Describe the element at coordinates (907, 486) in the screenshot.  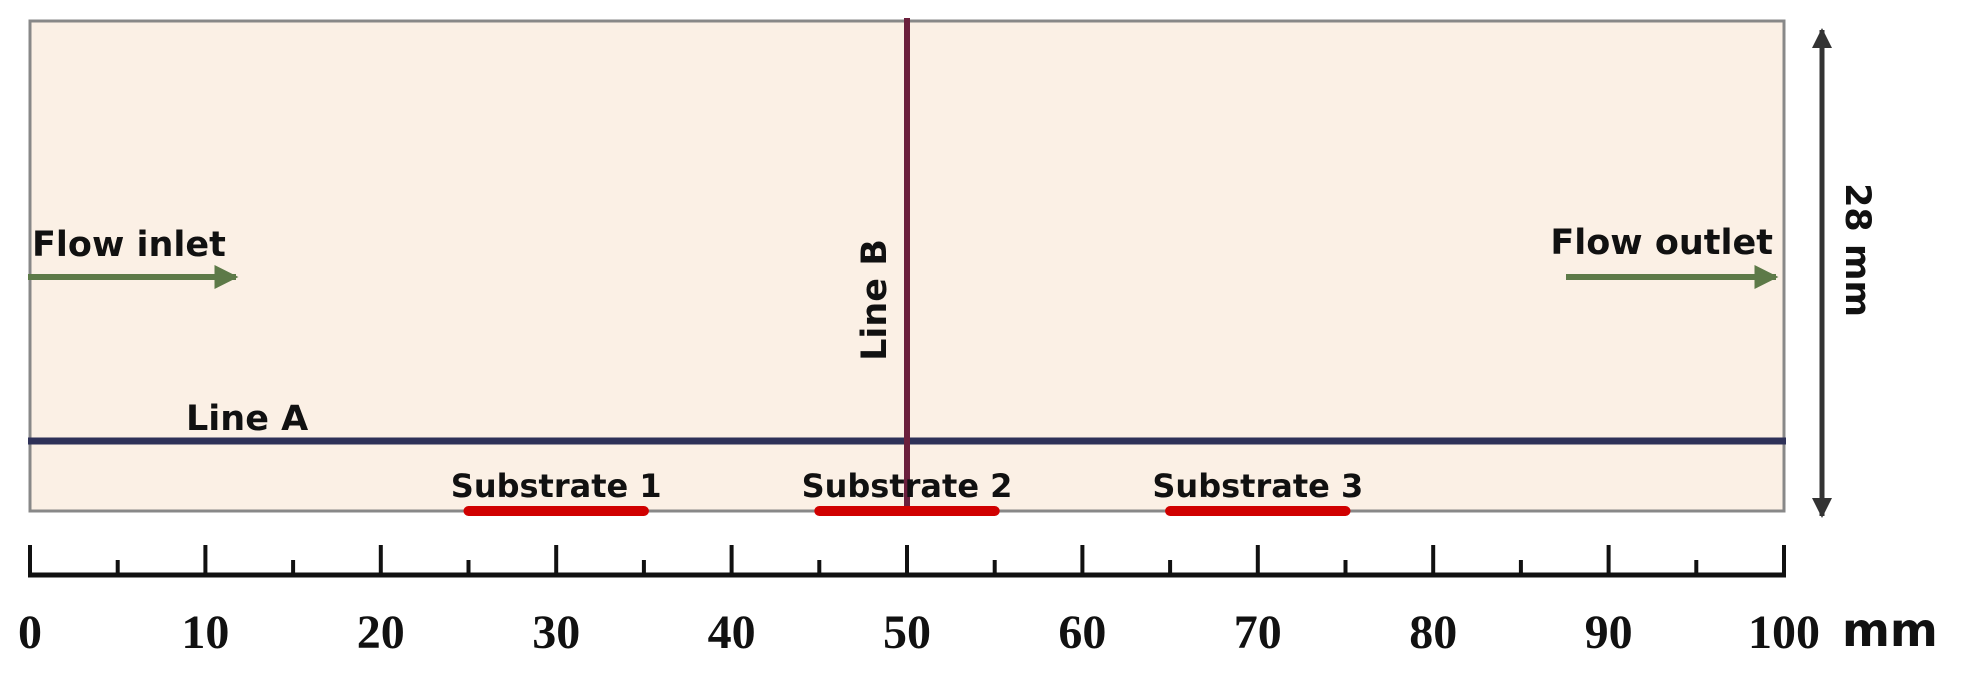
I see `substrate-2-label: Substrate 2` at that location.